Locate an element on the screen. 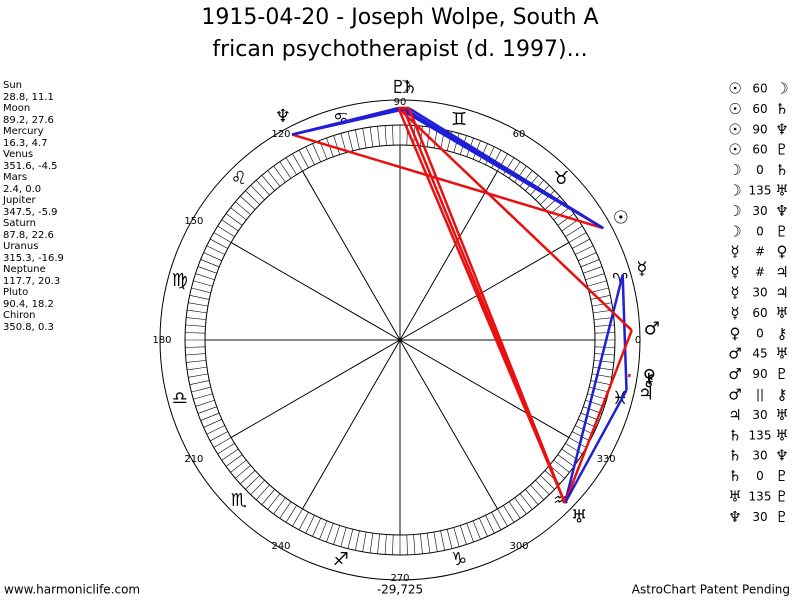  planet-name: Neptune is located at coordinates (24, 269).